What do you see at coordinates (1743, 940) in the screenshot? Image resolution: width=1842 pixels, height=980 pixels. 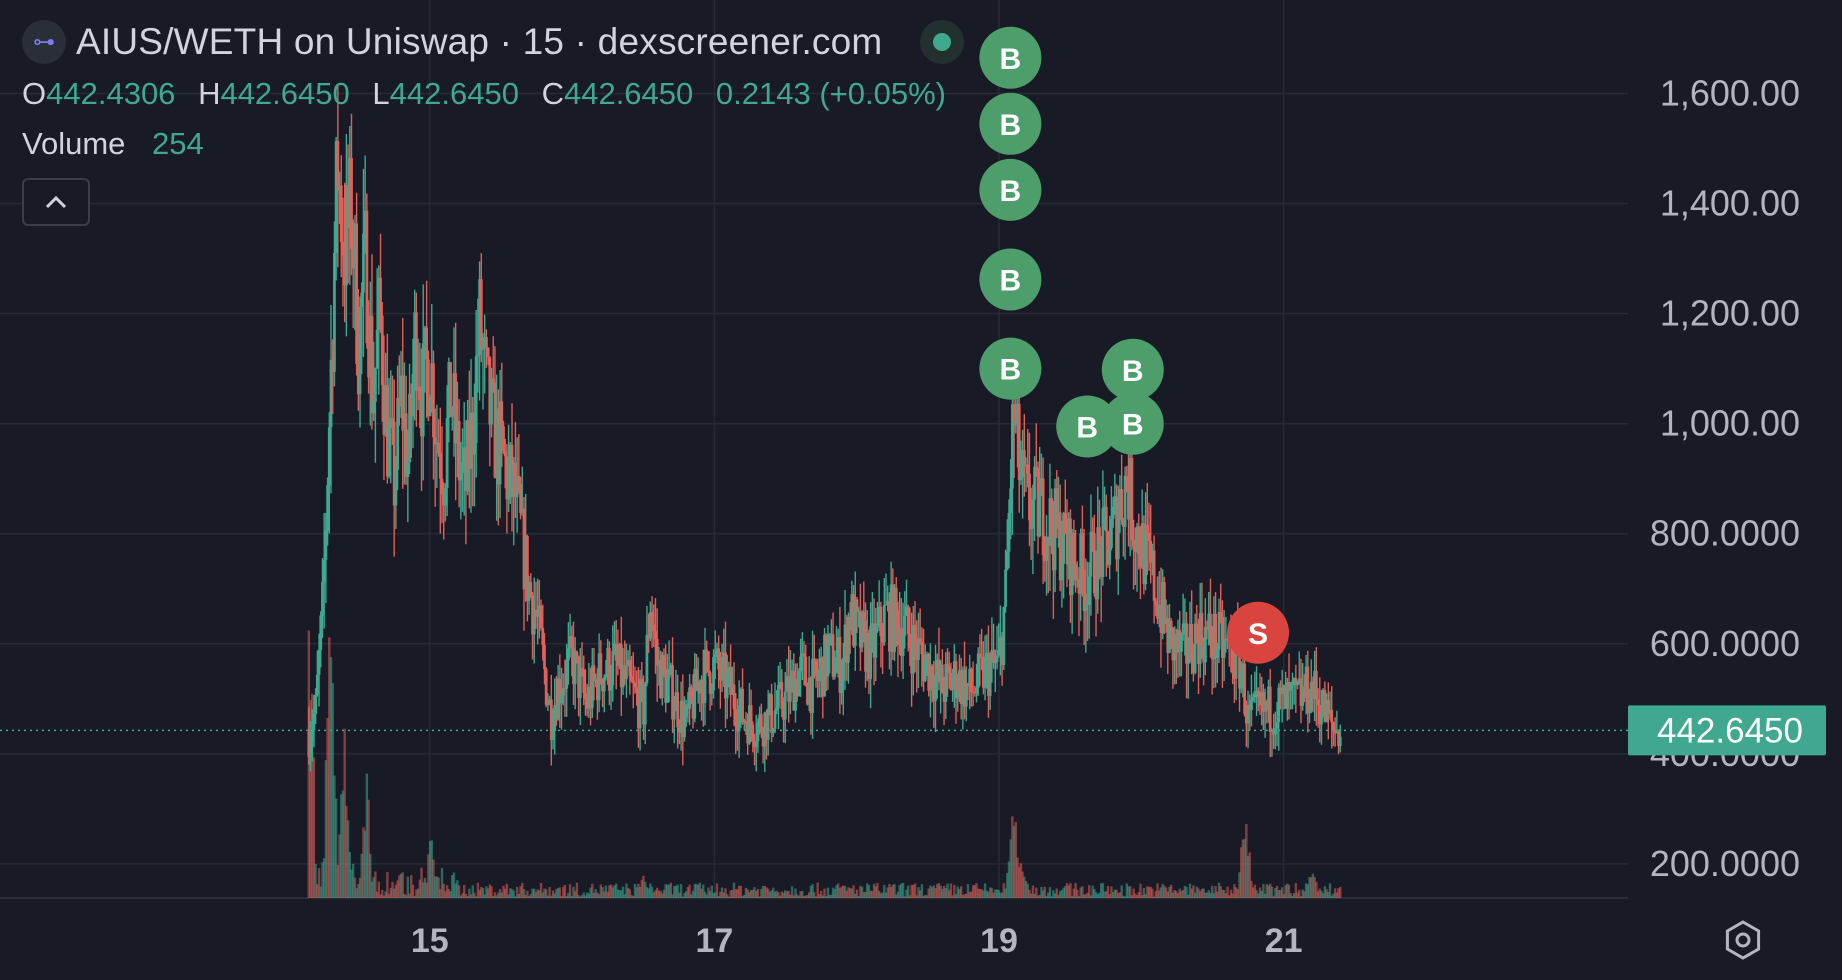 I see `chart-settings-icon` at bounding box center [1743, 940].